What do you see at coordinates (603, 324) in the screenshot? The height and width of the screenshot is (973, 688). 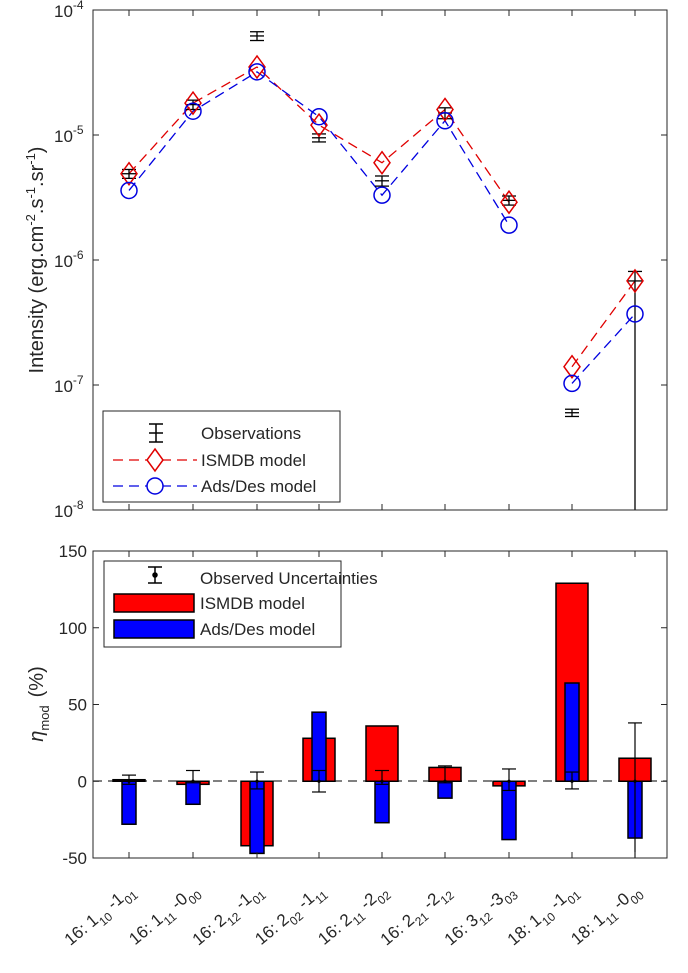 I see `ismdb-series-line` at bounding box center [603, 324].